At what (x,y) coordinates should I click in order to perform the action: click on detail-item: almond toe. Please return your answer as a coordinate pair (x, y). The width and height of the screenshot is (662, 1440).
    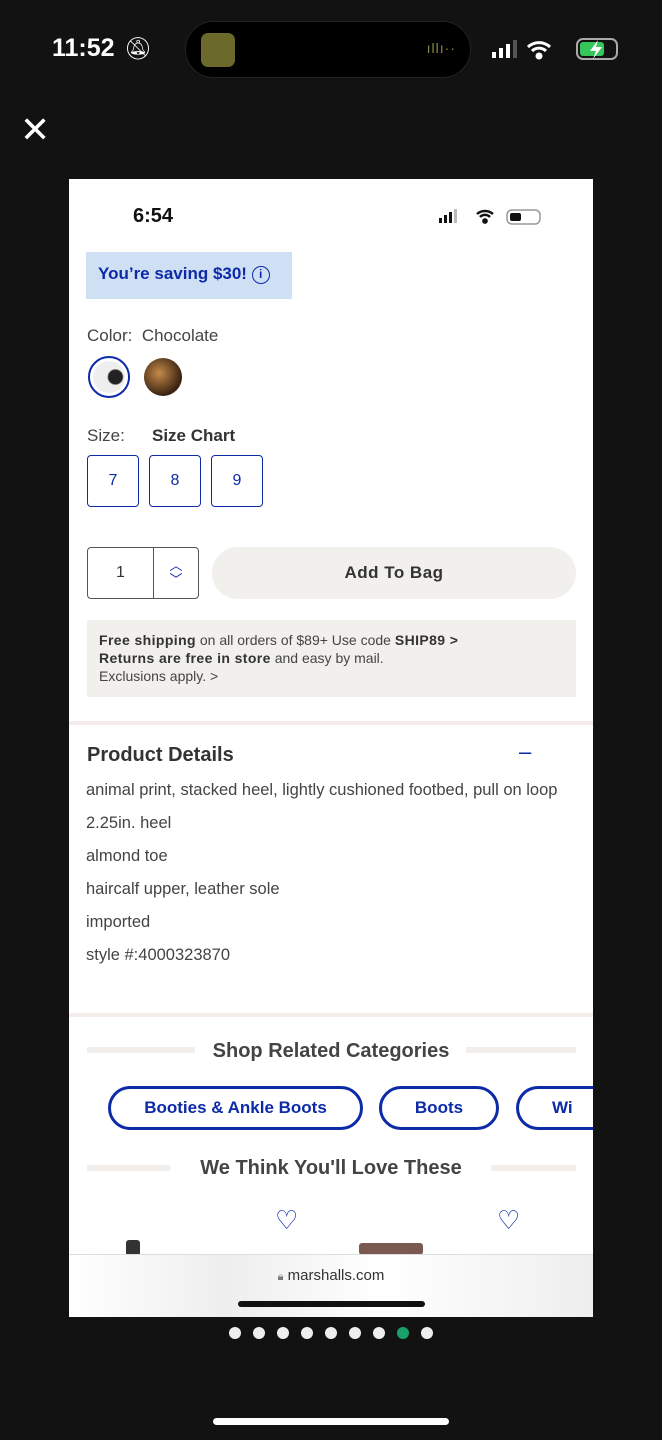
    Looking at the image, I should click on (127, 856).